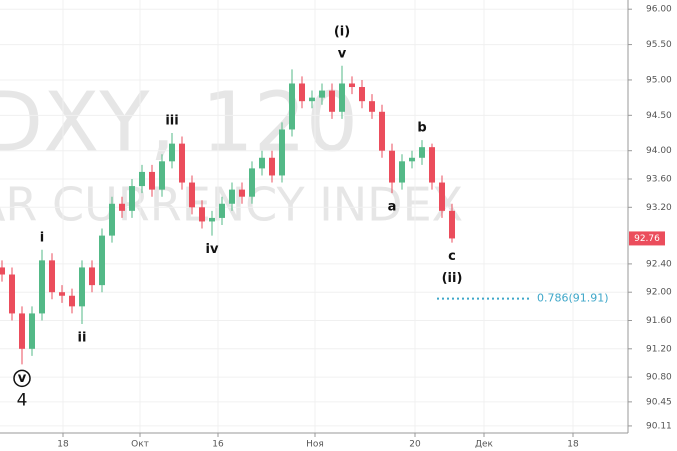 The height and width of the screenshot is (451, 677). I want to click on wave-circle, so click(22, 378).